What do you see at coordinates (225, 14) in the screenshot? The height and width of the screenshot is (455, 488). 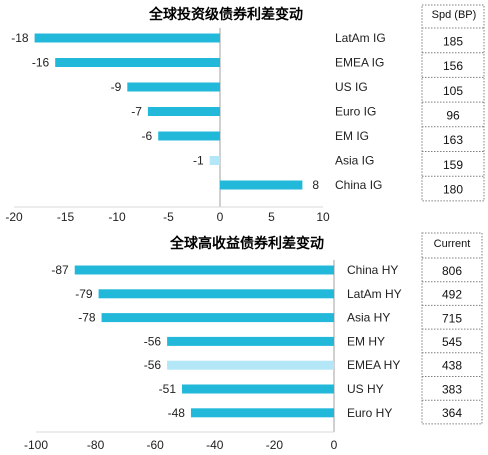 I see `ig-chart-title: 全球投资级债券利差变动` at bounding box center [225, 14].